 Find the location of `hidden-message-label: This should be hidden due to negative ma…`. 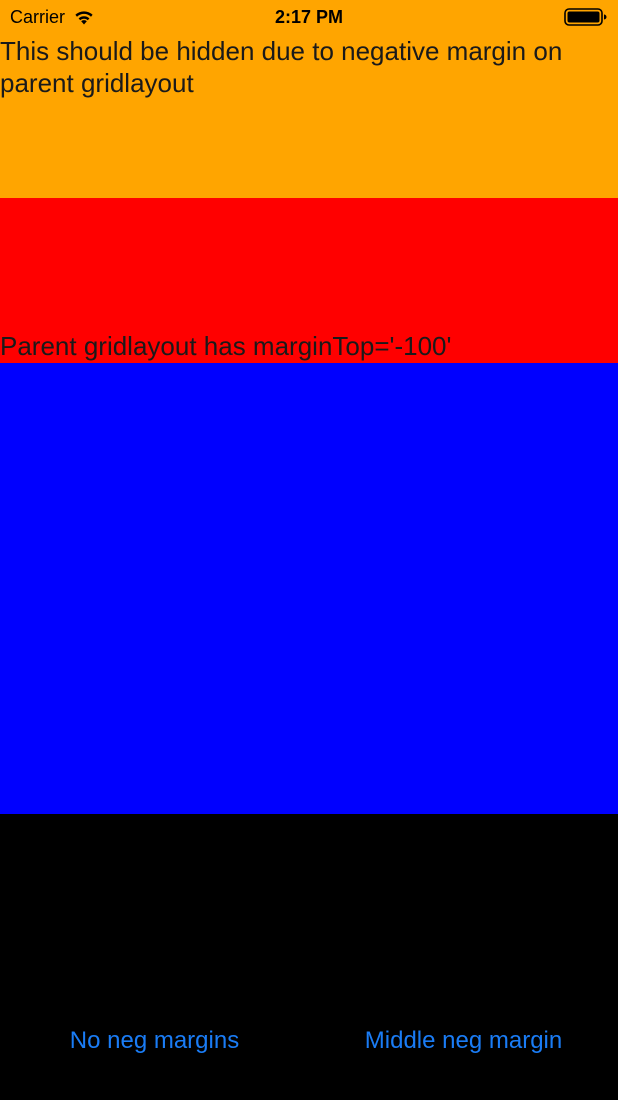

hidden-message-label: This should be hidden due to negative ma… is located at coordinates (281, 67).